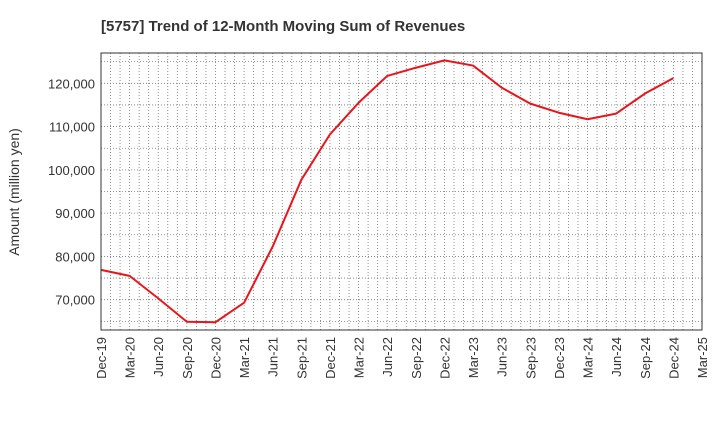 This screenshot has height=440, width=720. Describe the element at coordinates (71, 170) in the screenshot. I see `y-tick-label: 100,000` at that location.